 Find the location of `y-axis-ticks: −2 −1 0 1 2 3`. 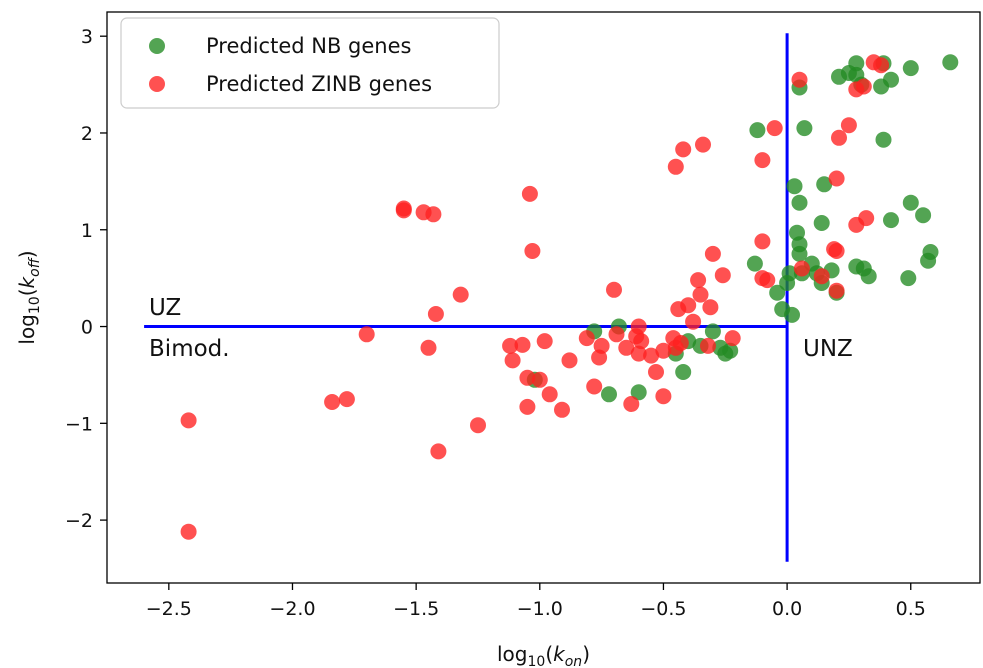

y-axis-ticks: −2 −1 0 1 2 3 is located at coordinates (86, 279).